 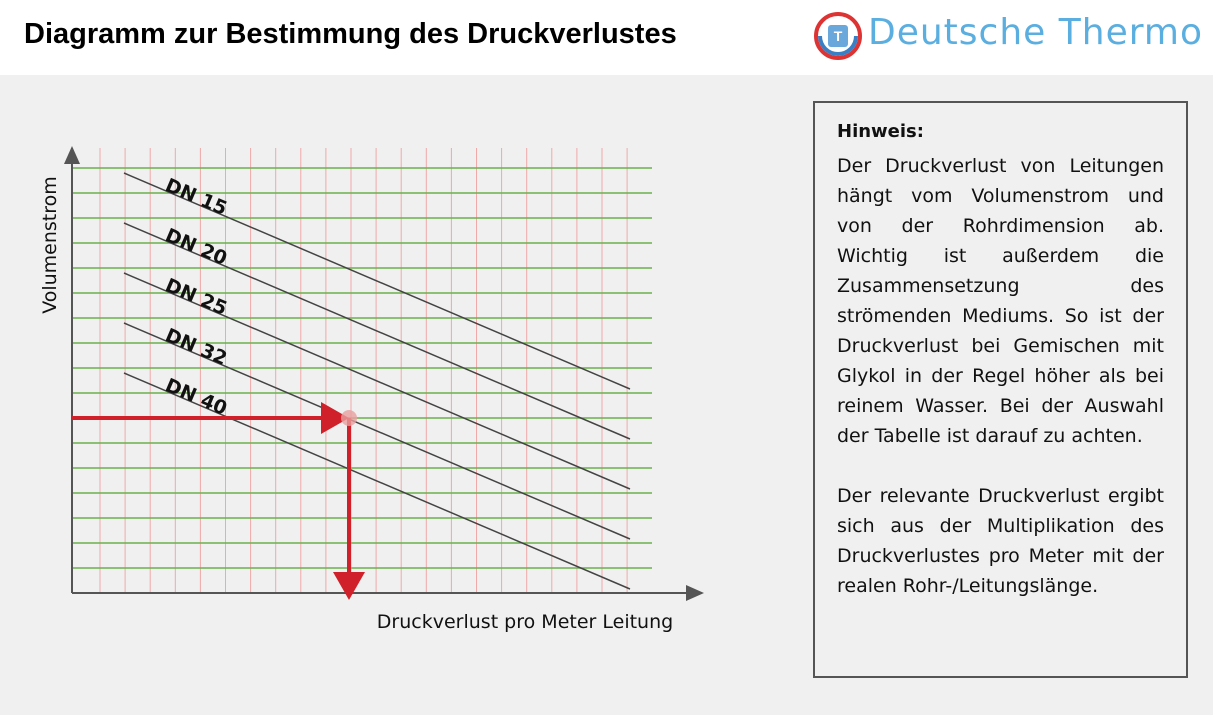 What do you see at coordinates (196, 297) in the screenshot?
I see `dn-label: DN 25` at bounding box center [196, 297].